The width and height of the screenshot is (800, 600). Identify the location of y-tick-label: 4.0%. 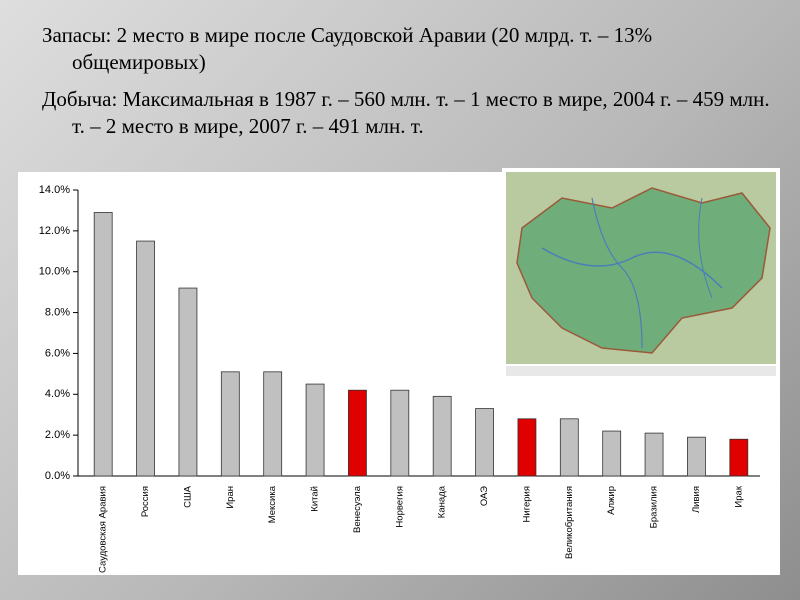
(57, 394).